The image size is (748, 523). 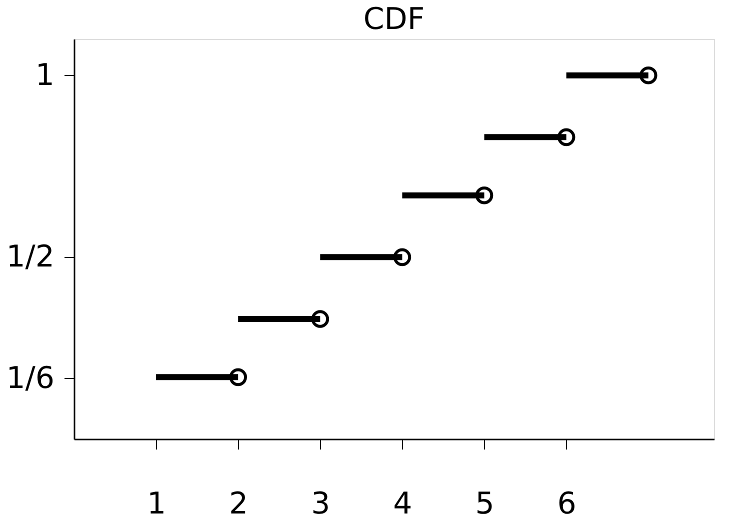 I want to click on y-tick-label: 1, so click(x=44, y=75).